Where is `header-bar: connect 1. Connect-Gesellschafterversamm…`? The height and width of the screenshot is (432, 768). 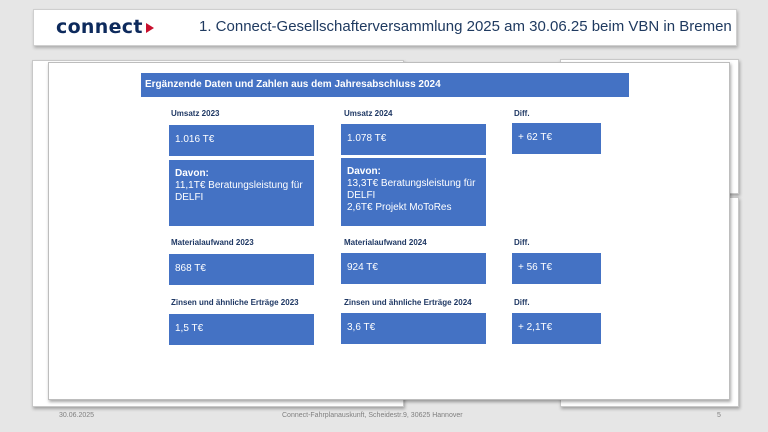 header-bar: connect 1. Connect-Gesellschafterversamm… is located at coordinates (385, 27).